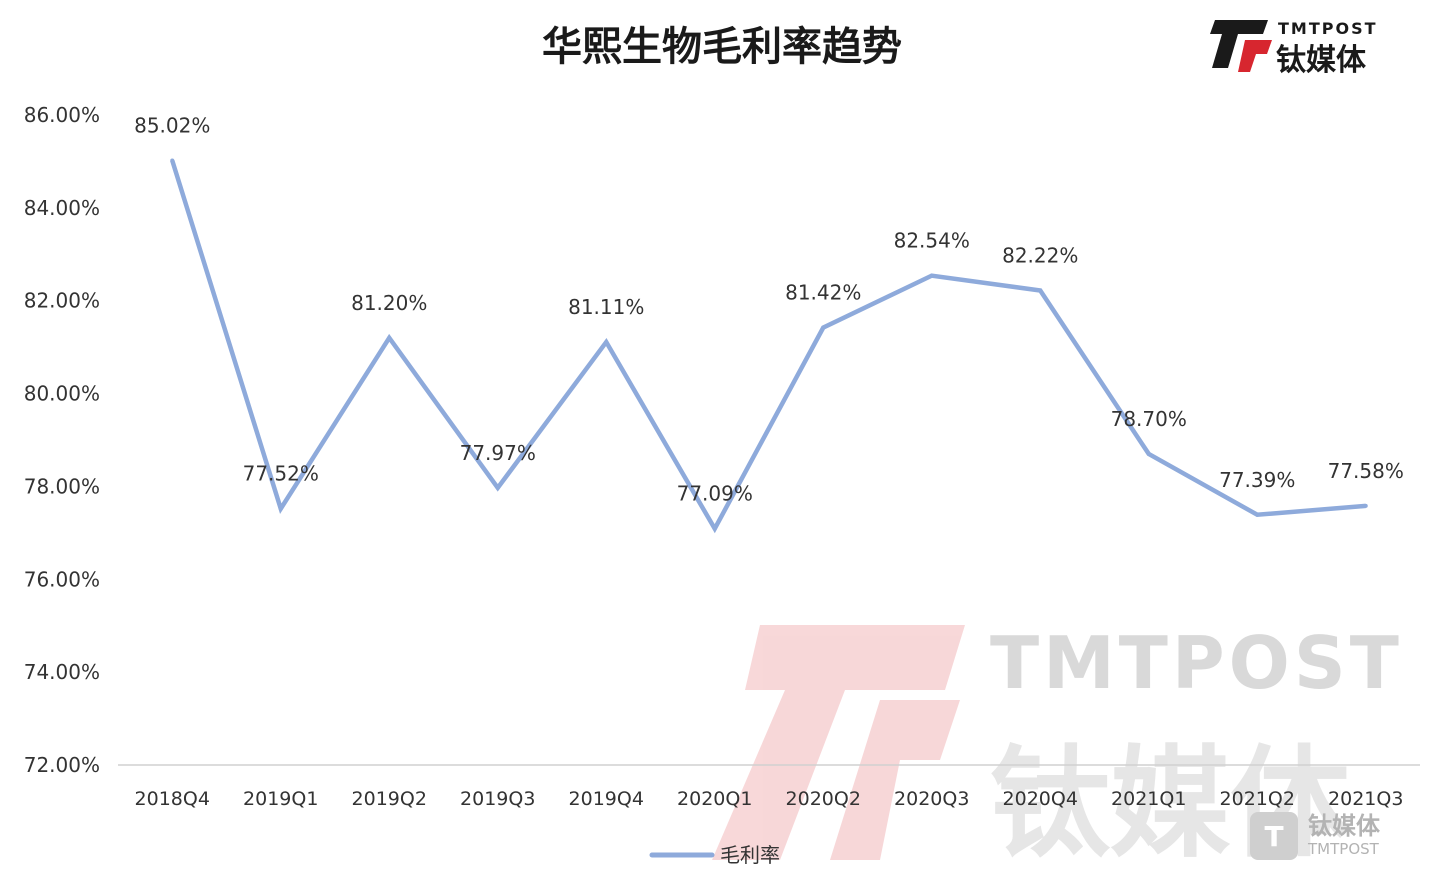 The height and width of the screenshot is (885, 1440). What do you see at coordinates (62, 579) in the screenshot?
I see `y-tick-label: 76.00%` at bounding box center [62, 579].